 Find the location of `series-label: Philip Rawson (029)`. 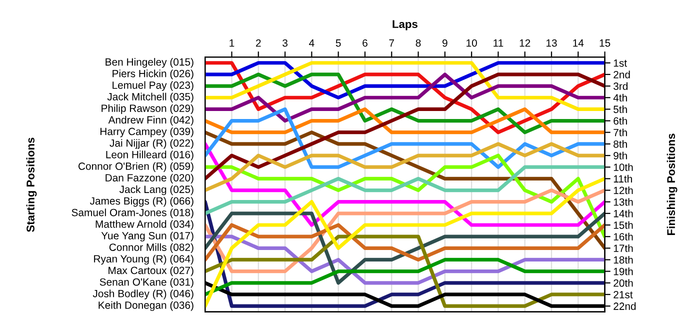

series-label: Philip Rawson (029) is located at coordinates (148, 109).